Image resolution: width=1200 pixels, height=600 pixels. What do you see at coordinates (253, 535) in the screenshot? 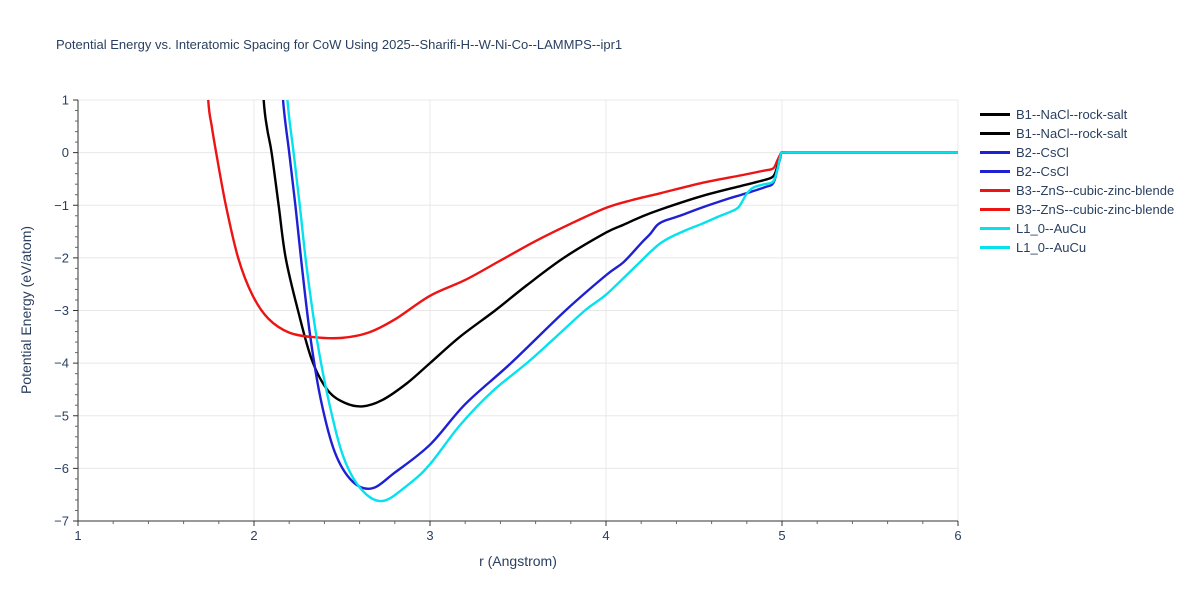
I see `x-tick-label: 2` at bounding box center [253, 535].